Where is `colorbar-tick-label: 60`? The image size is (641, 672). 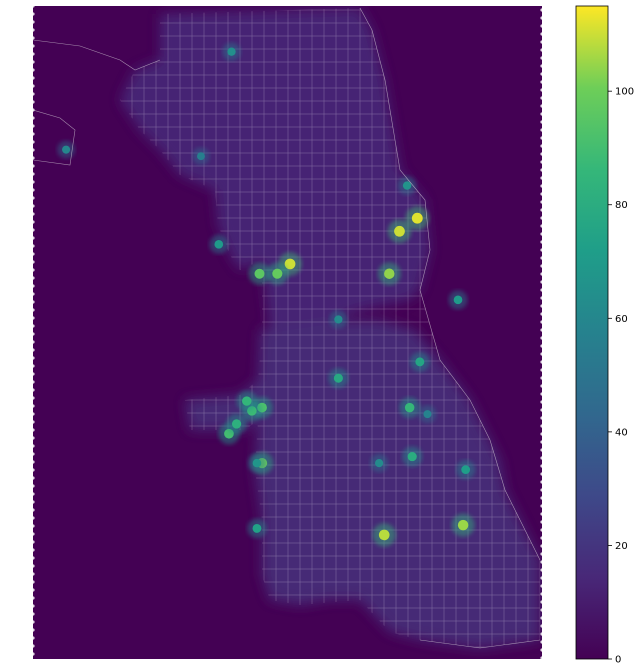
colorbar-tick-label: 60 is located at coordinates (621, 319).